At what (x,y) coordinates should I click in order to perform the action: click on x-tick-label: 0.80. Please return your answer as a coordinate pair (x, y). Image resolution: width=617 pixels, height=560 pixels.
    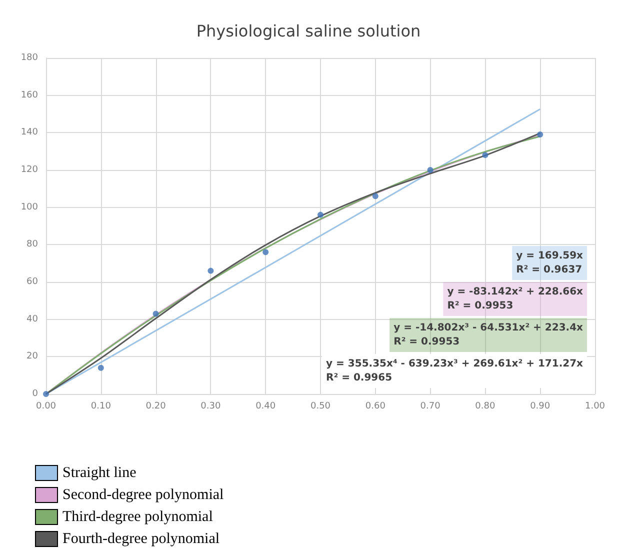
    Looking at the image, I should click on (485, 407).